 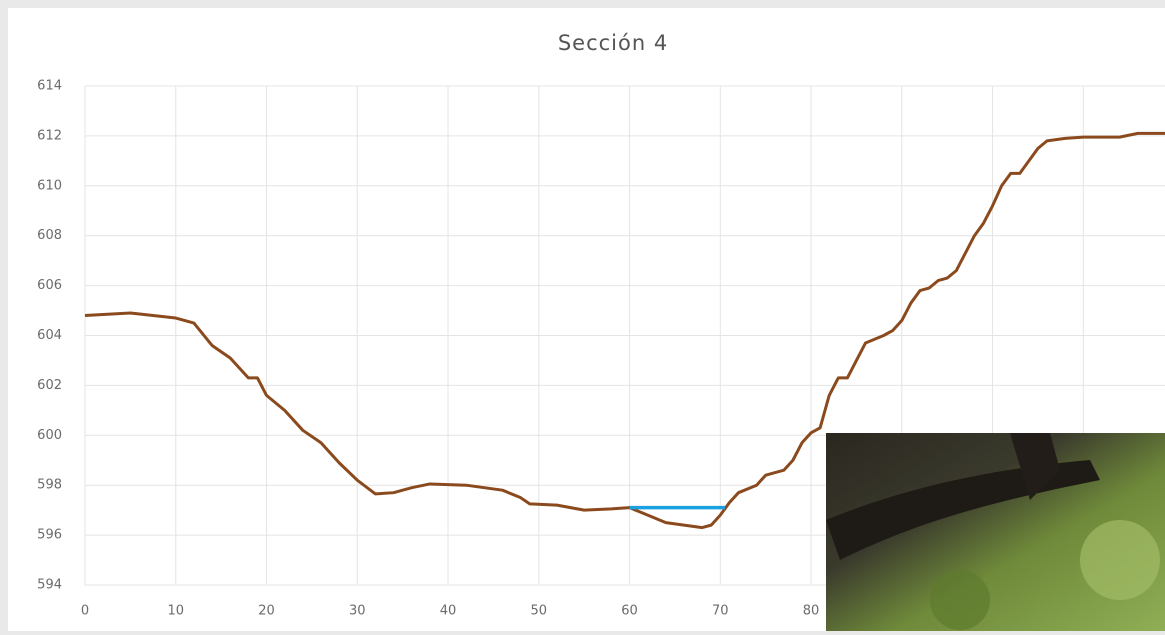 I want to click on y-tick-label: 598, so click(x=49, y=485).